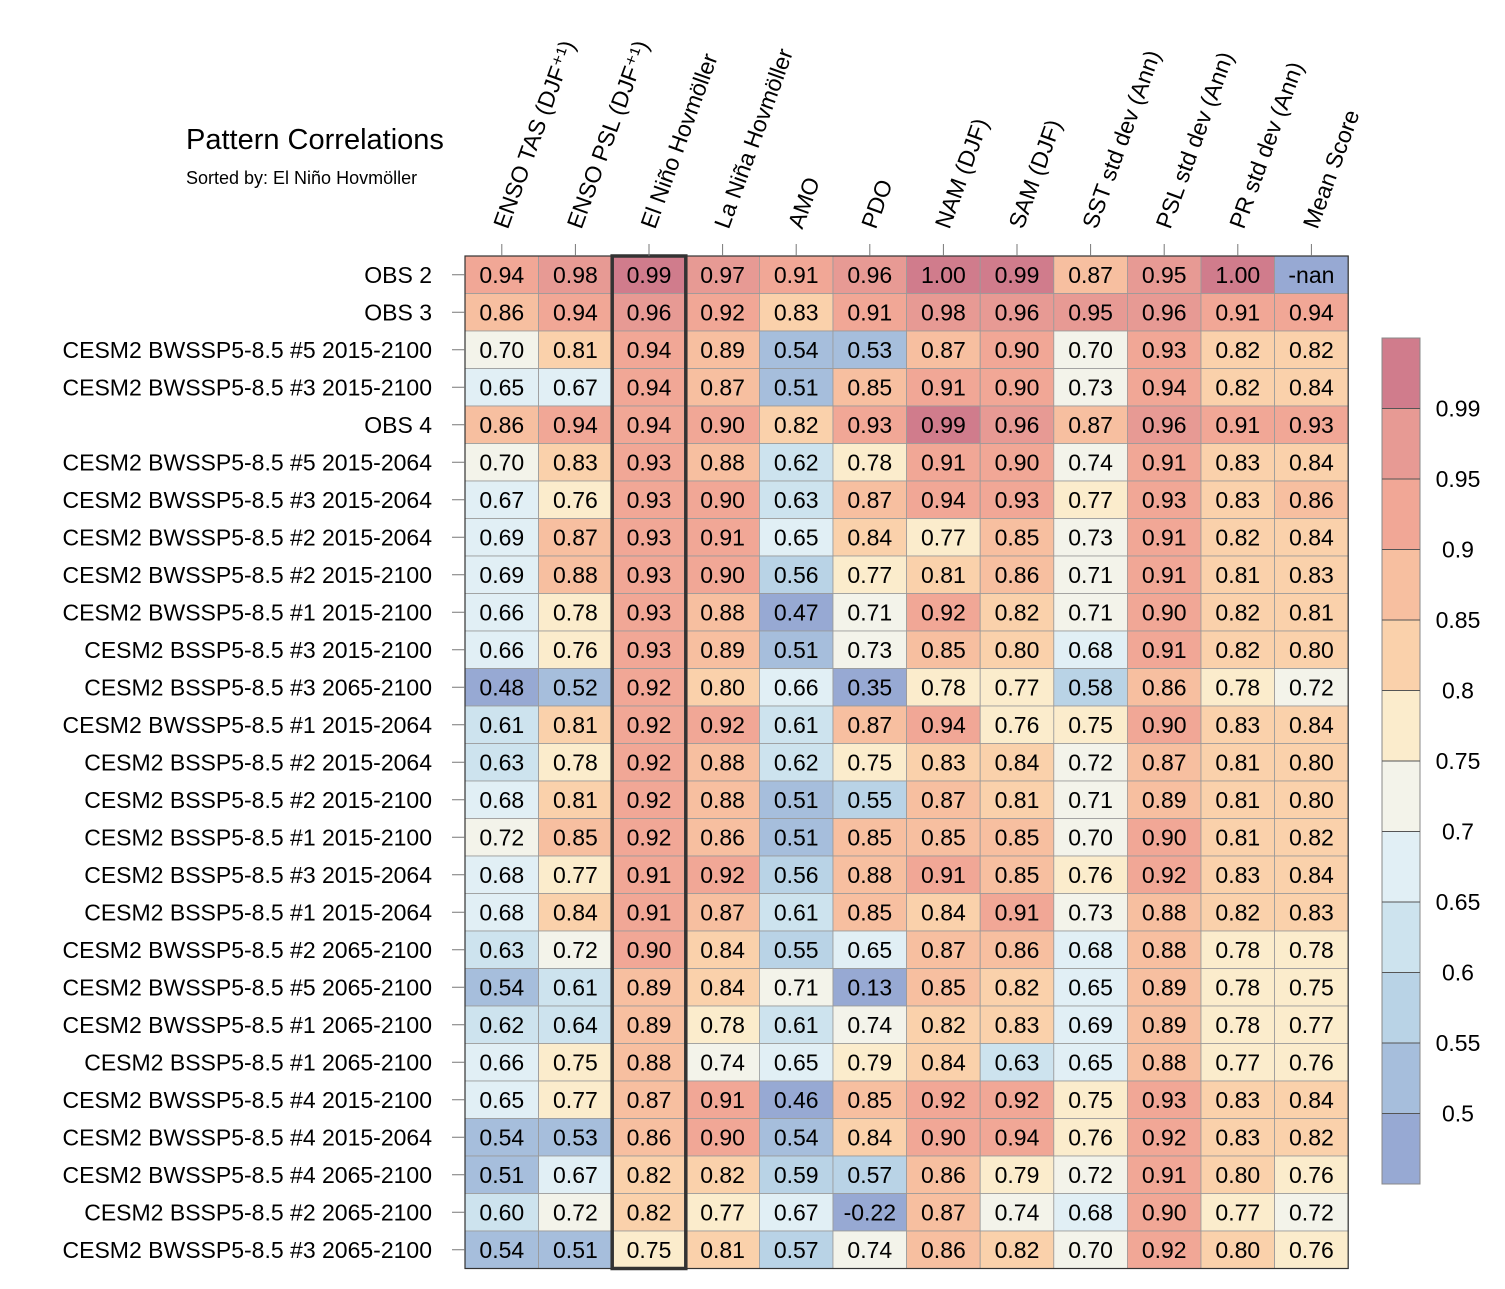 This screenshot has height=1289, width=1505. I want to click on cell-value-label: 0.85, so click(869, 837).